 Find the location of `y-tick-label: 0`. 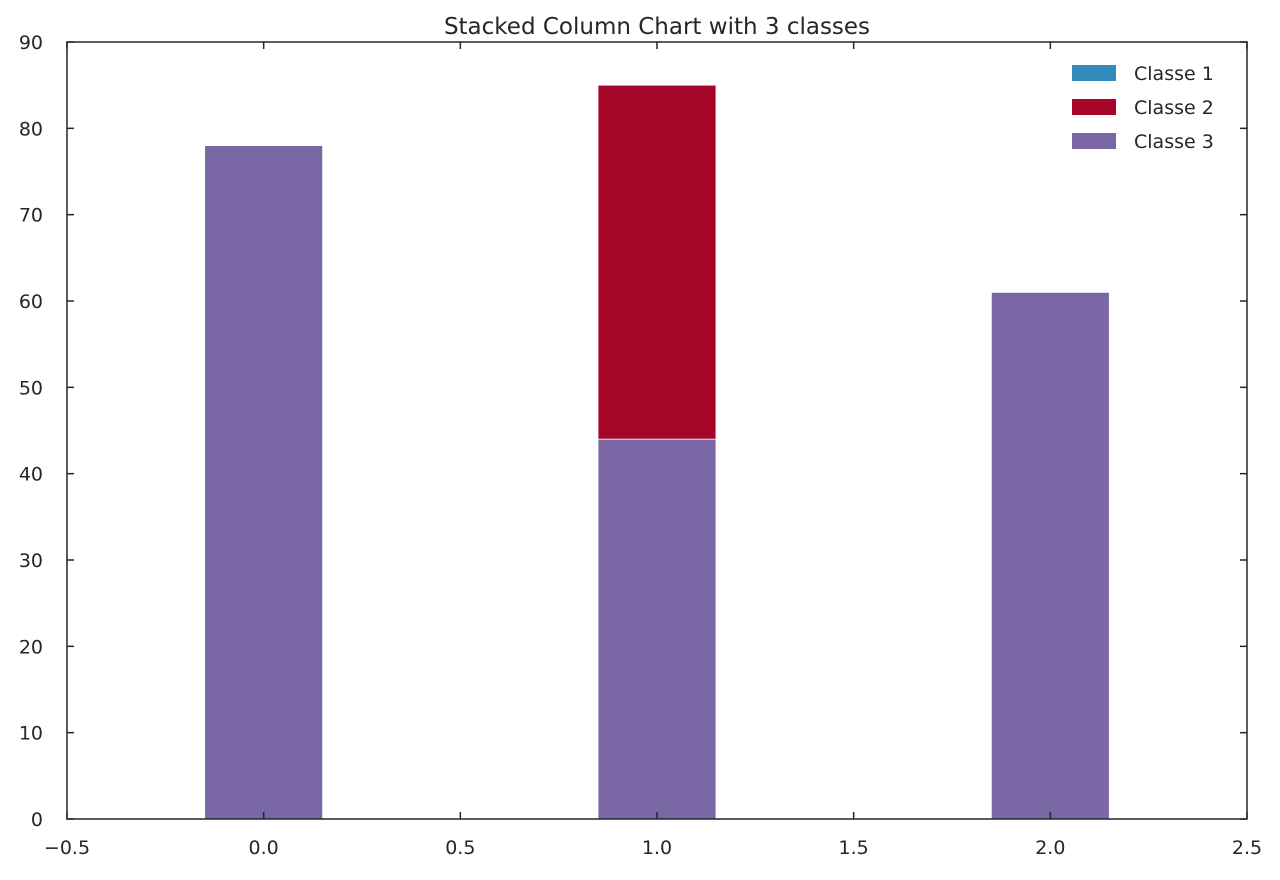

y-tick-label: 0 is located at coordinates (37, 820).